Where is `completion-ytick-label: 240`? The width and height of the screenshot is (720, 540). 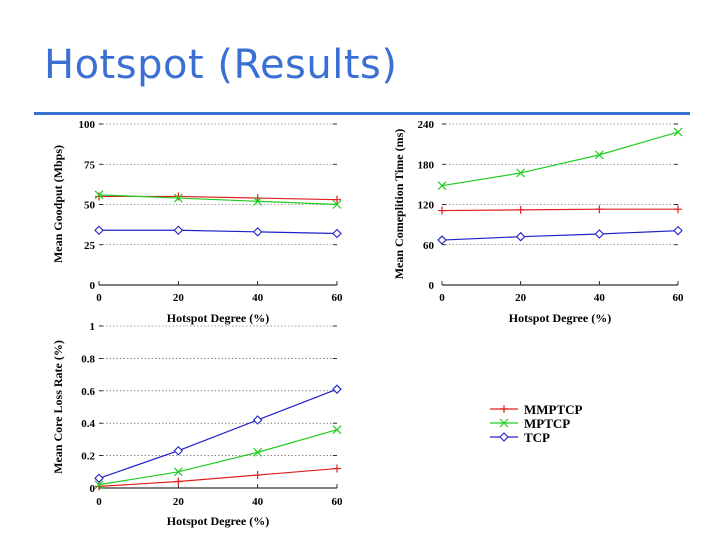
completion-ytick-label: 240 is located at coordinates (426, 125).